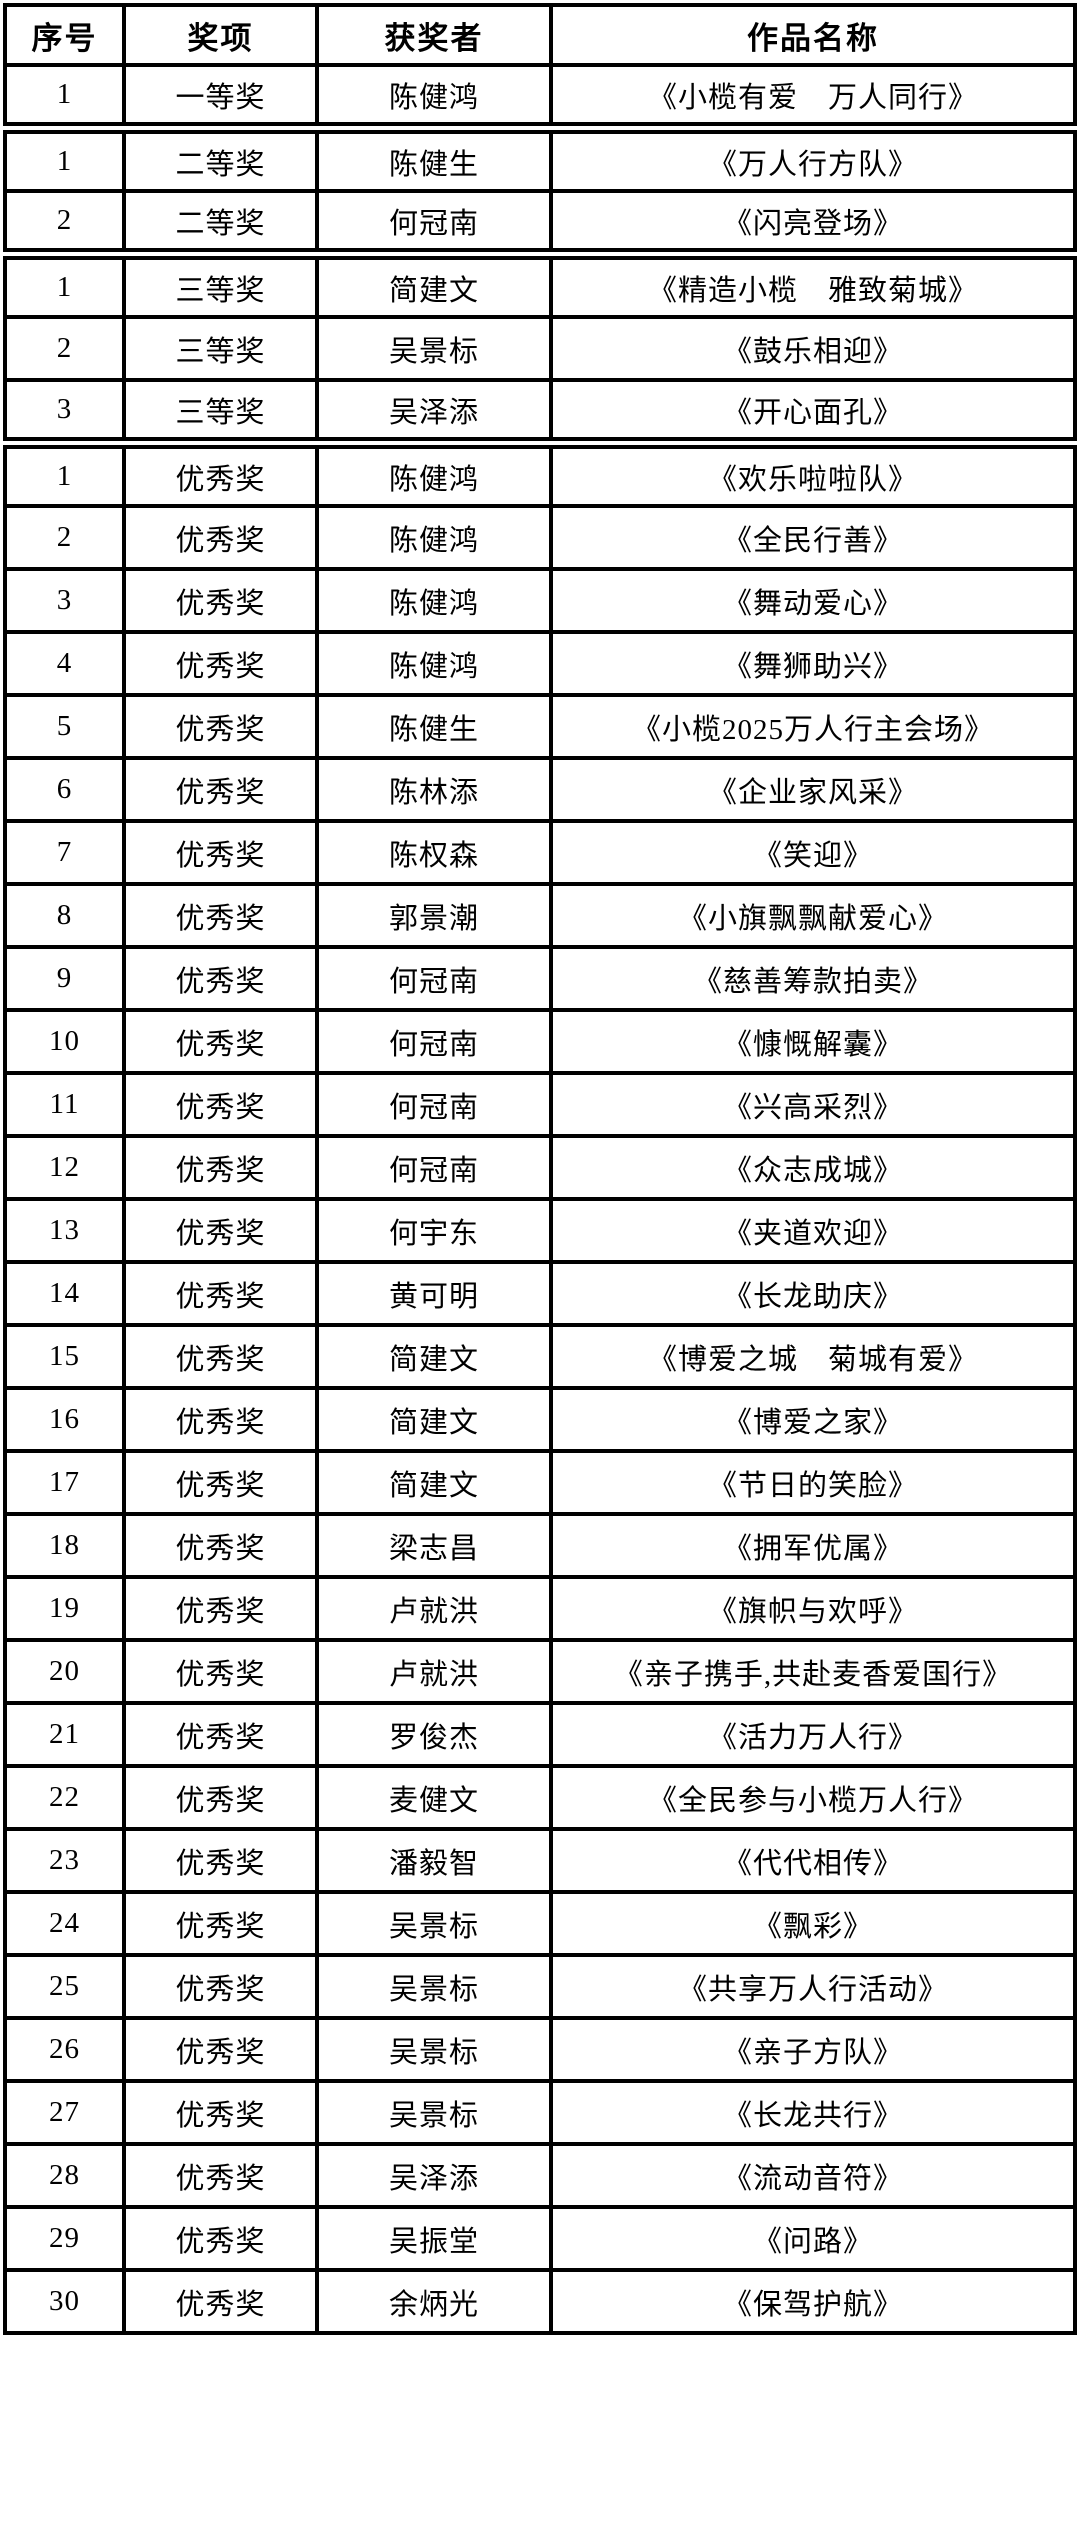 This screenshot has width=1080, height=2527. Describe the element at coordinates (64, 2175) in the screenshot. I see `cell-index: 28` at that location.